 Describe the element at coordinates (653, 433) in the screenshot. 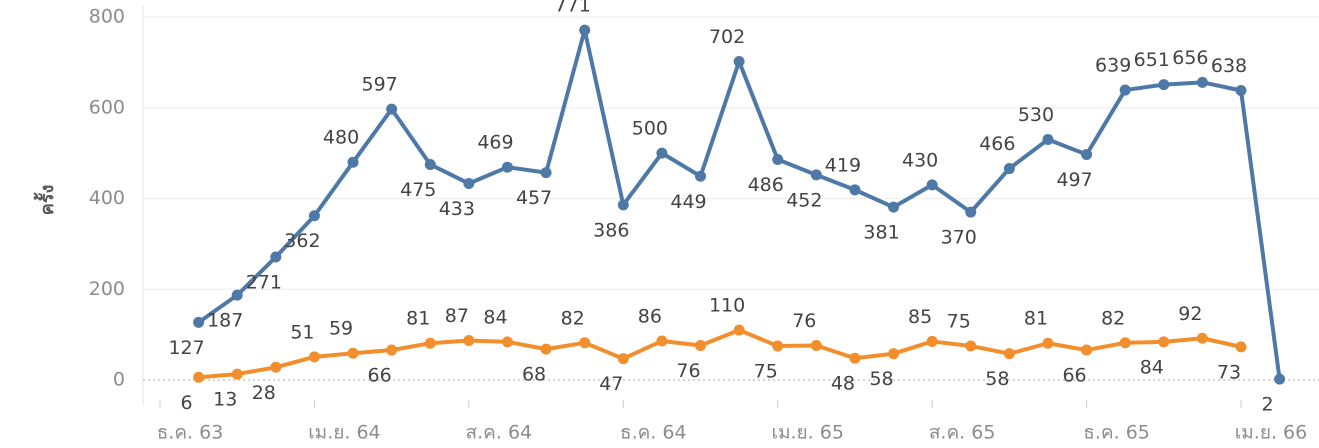

I see `x-tick-label: ธ.ค. 64` at that location.